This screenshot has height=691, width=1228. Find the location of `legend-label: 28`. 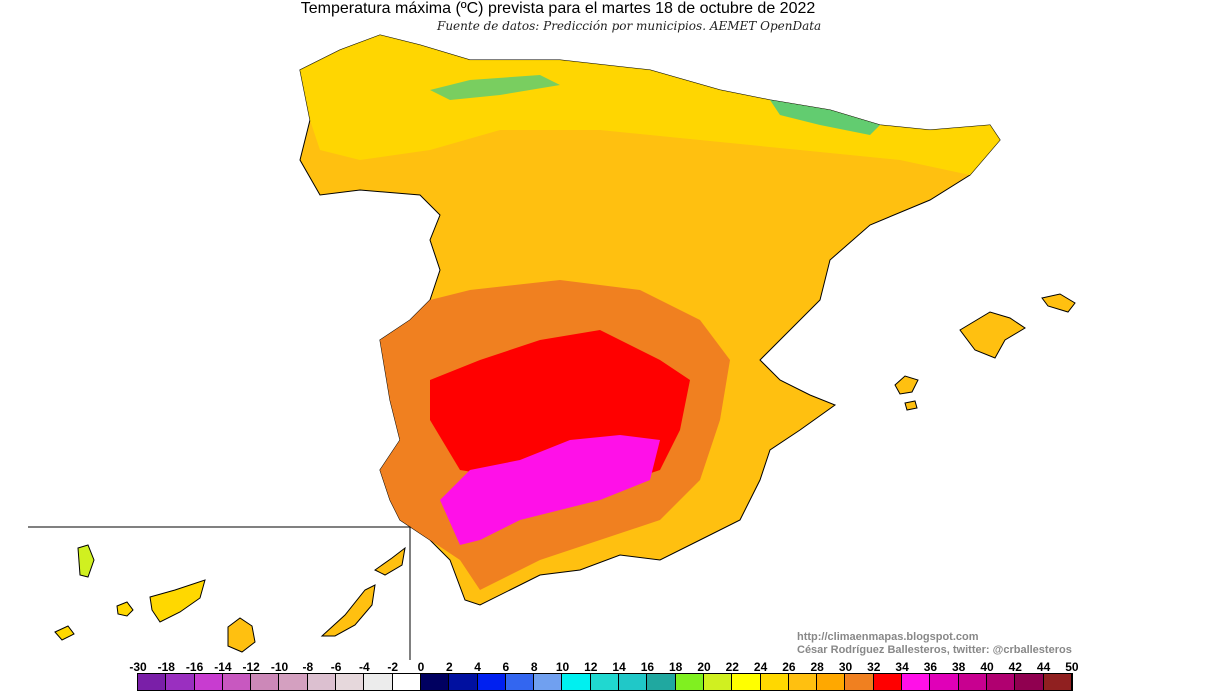

legend-label: 28 is located at coordinates (817, 667).